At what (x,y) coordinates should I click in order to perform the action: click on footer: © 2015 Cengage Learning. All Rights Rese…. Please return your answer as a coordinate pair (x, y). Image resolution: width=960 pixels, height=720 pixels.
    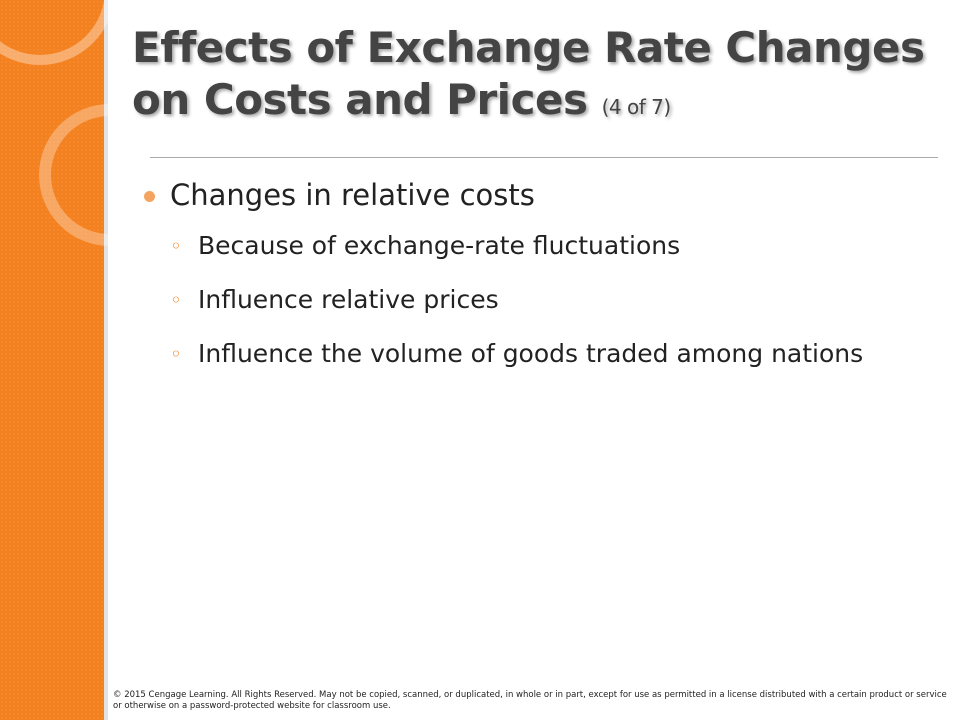
    Looking at the image, I should click on (530, 700).